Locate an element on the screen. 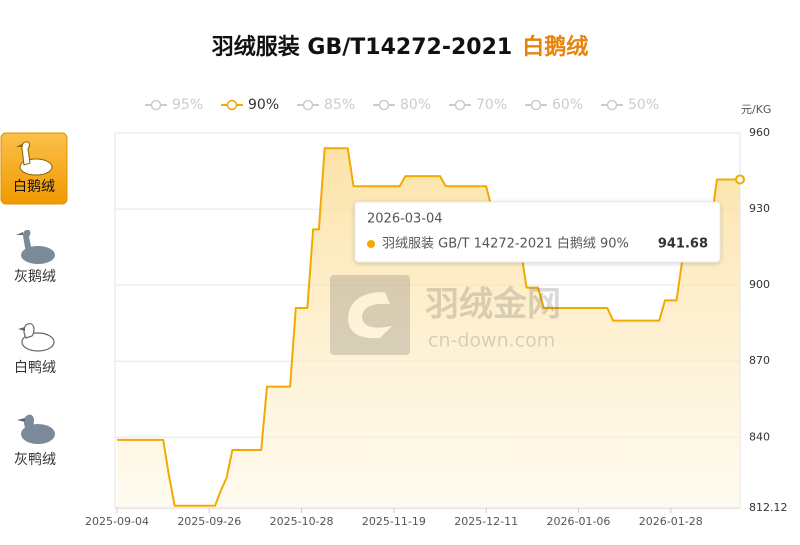  legend-item: 60% is located at coordinates (554, 105).